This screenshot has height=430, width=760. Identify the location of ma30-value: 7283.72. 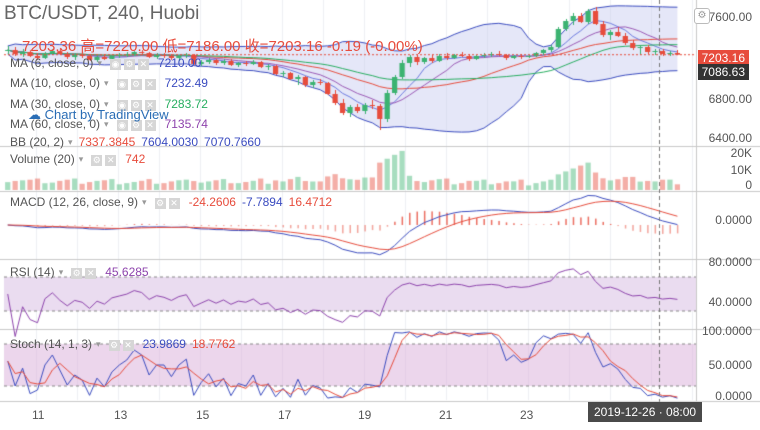
(186, 104).